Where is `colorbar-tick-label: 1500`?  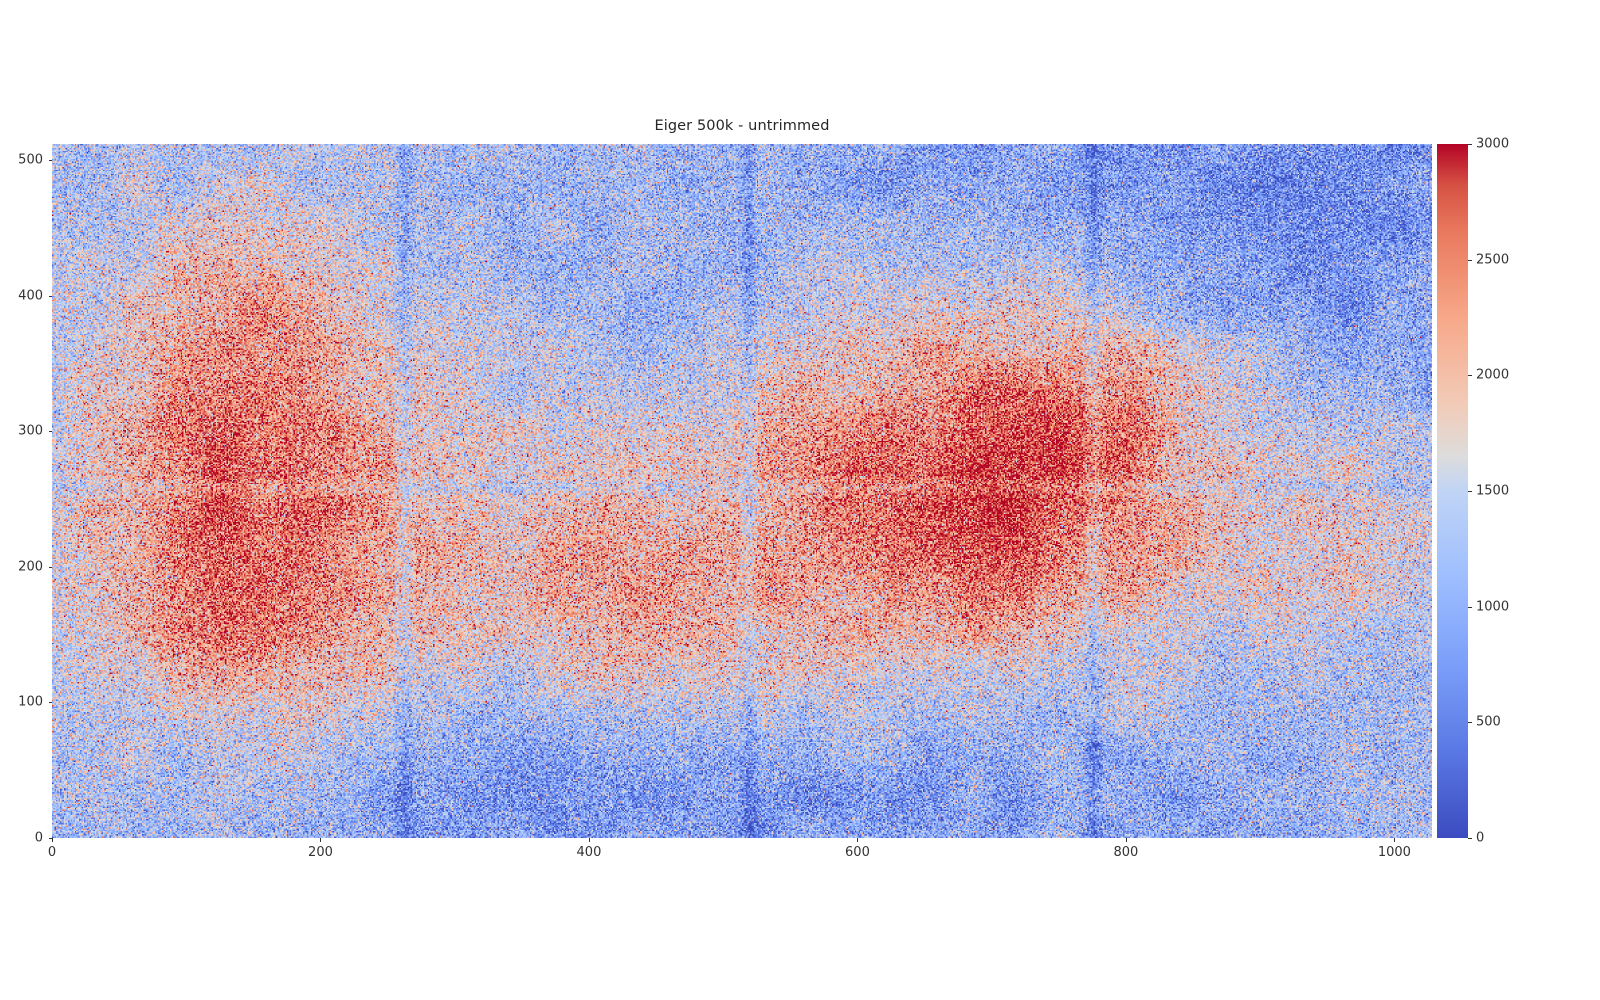
colorbar-tick-label: 1500 is located at coordinates (1493, 491).